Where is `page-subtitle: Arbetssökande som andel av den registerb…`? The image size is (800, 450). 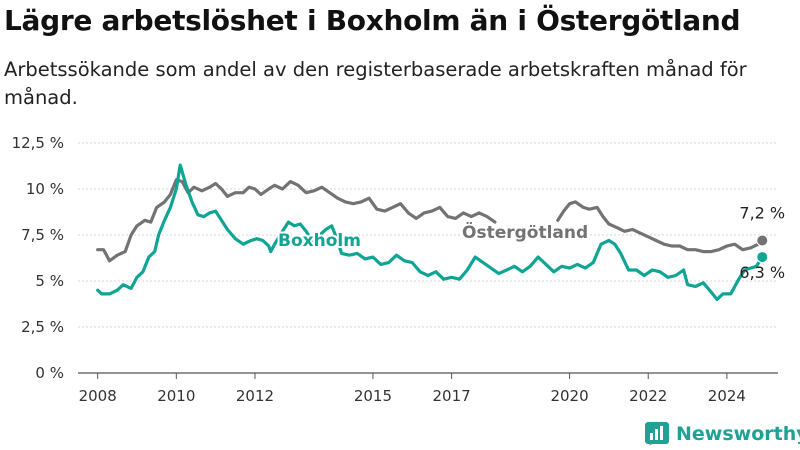 page-subtitle: Arbetssökande som andel av den registerb… is located at coordinates (375, 83).